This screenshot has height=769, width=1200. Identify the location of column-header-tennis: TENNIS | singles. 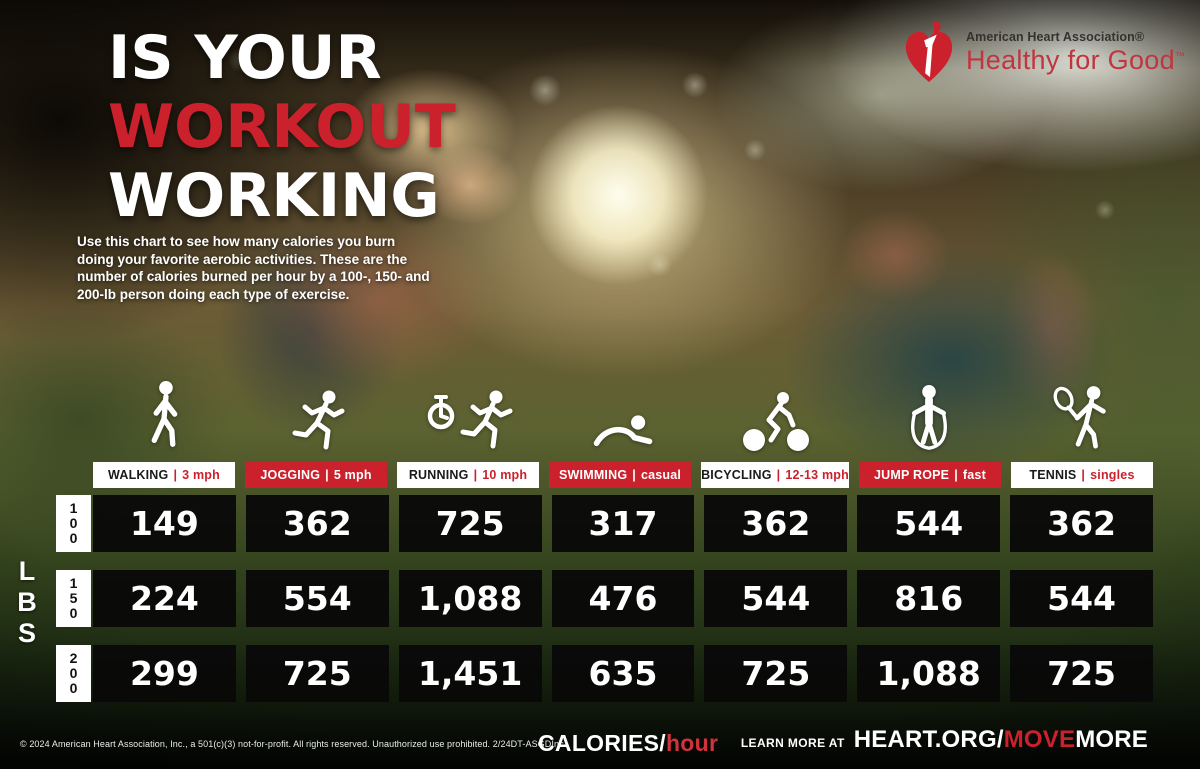
(1081, 475).